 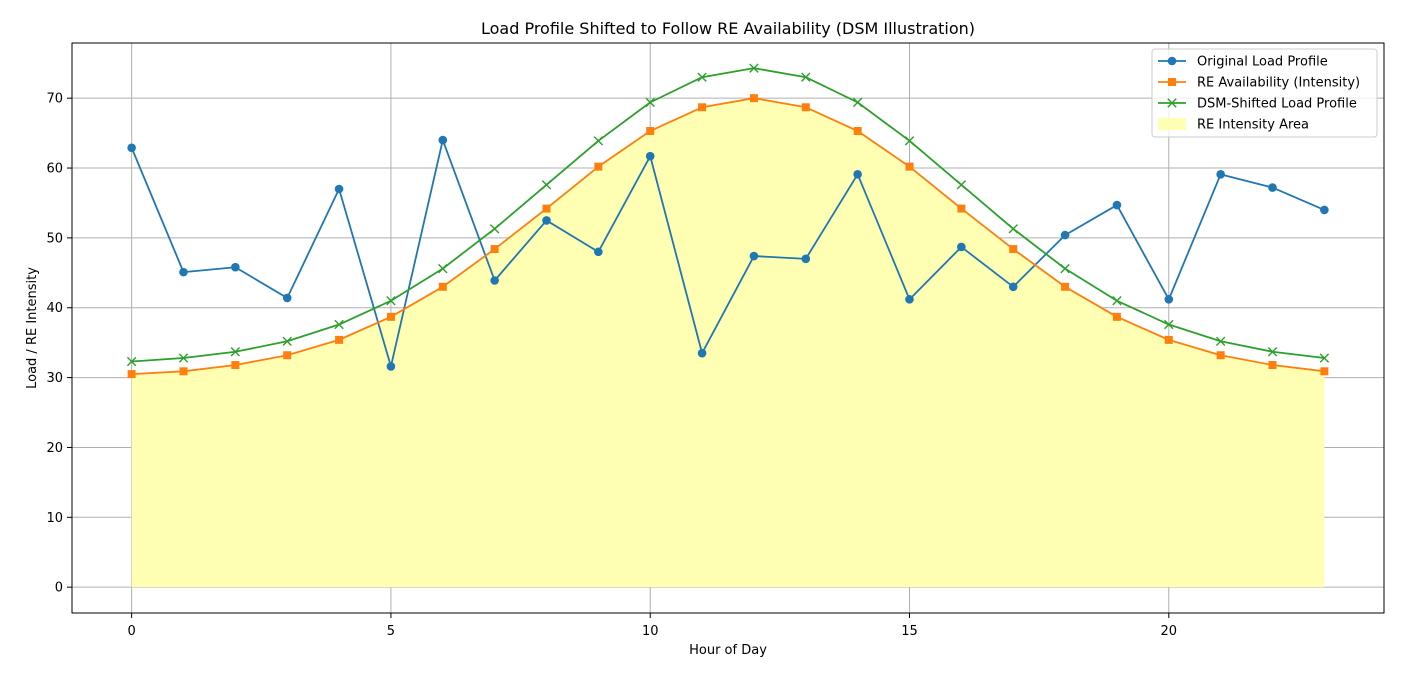 What do you see at coordinates (54, 448) in the screenshot?
I see `y-tick-label: 20` at bounding box center [54, 448].